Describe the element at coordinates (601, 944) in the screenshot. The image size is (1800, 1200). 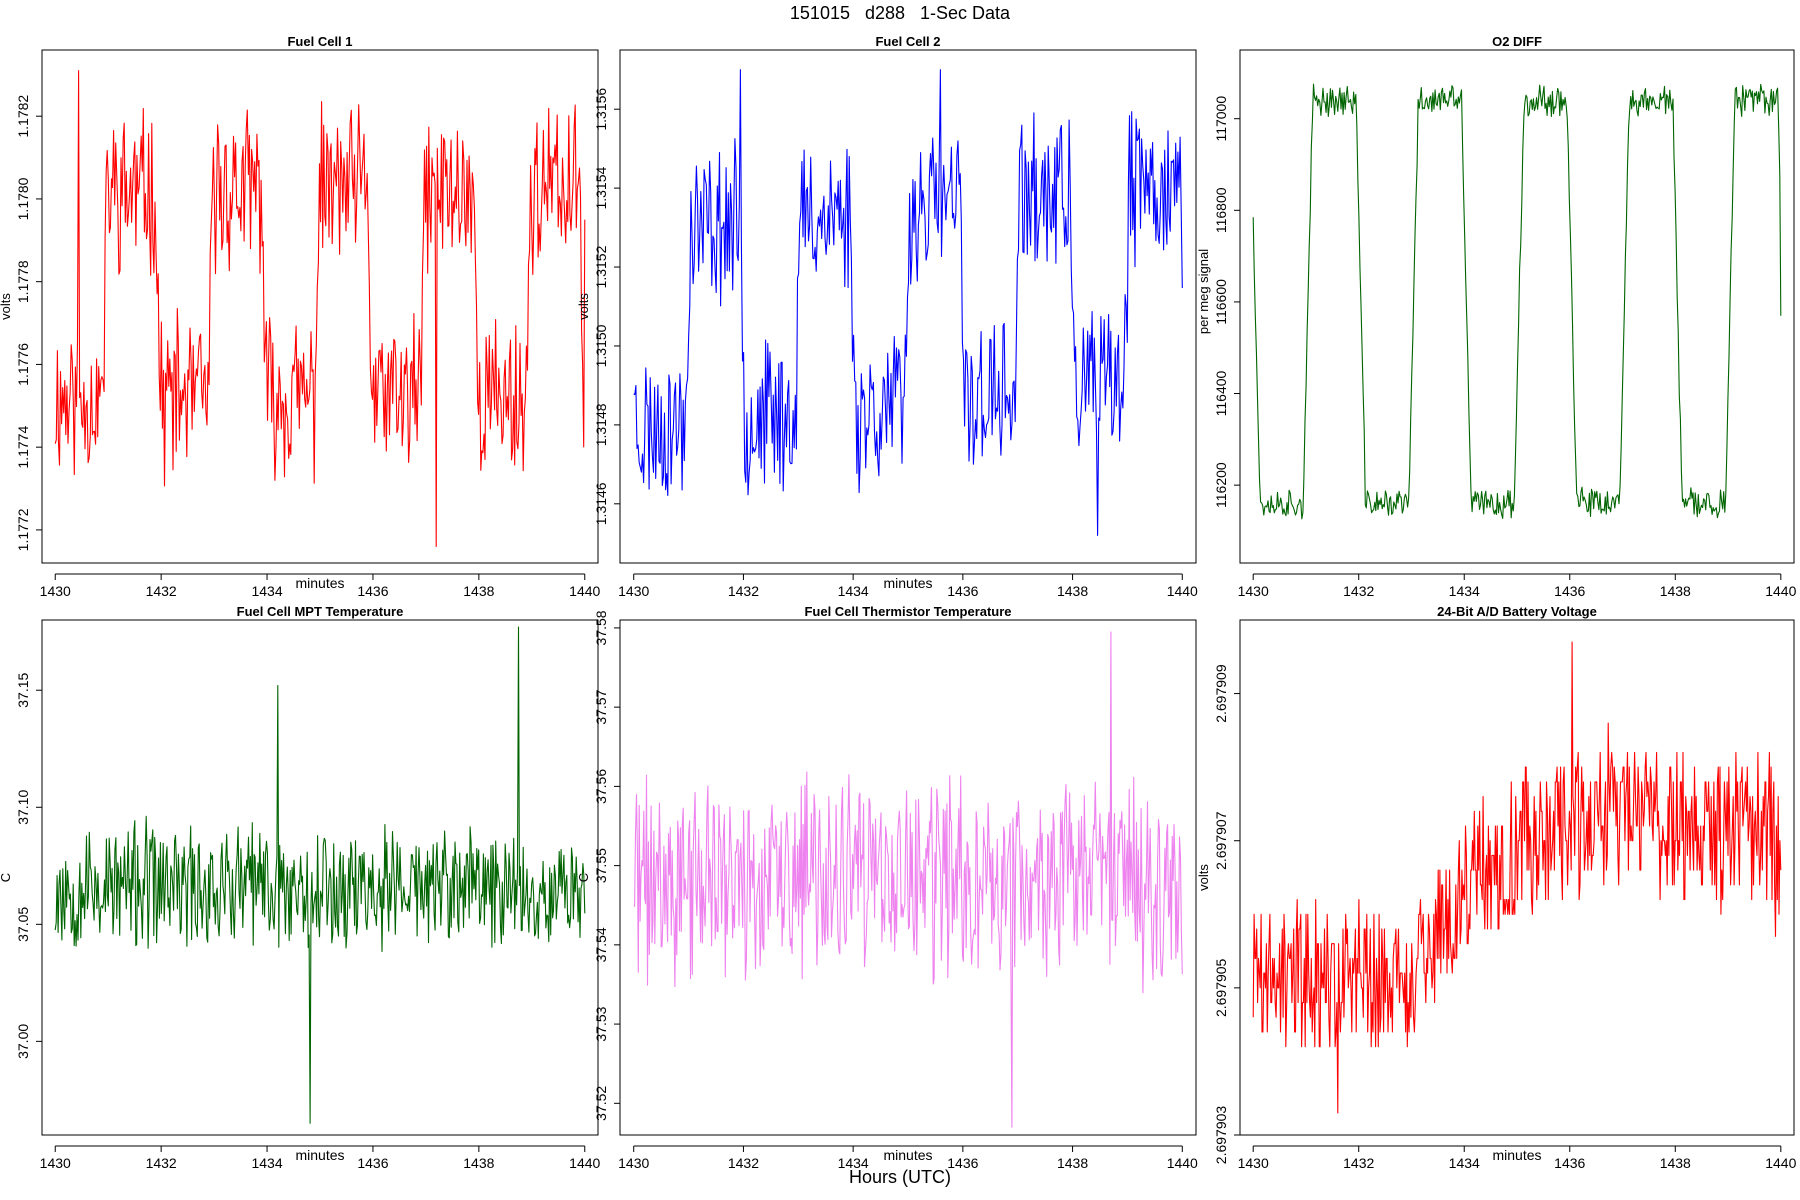
I see `y-tick-label: 37.54` at that location.